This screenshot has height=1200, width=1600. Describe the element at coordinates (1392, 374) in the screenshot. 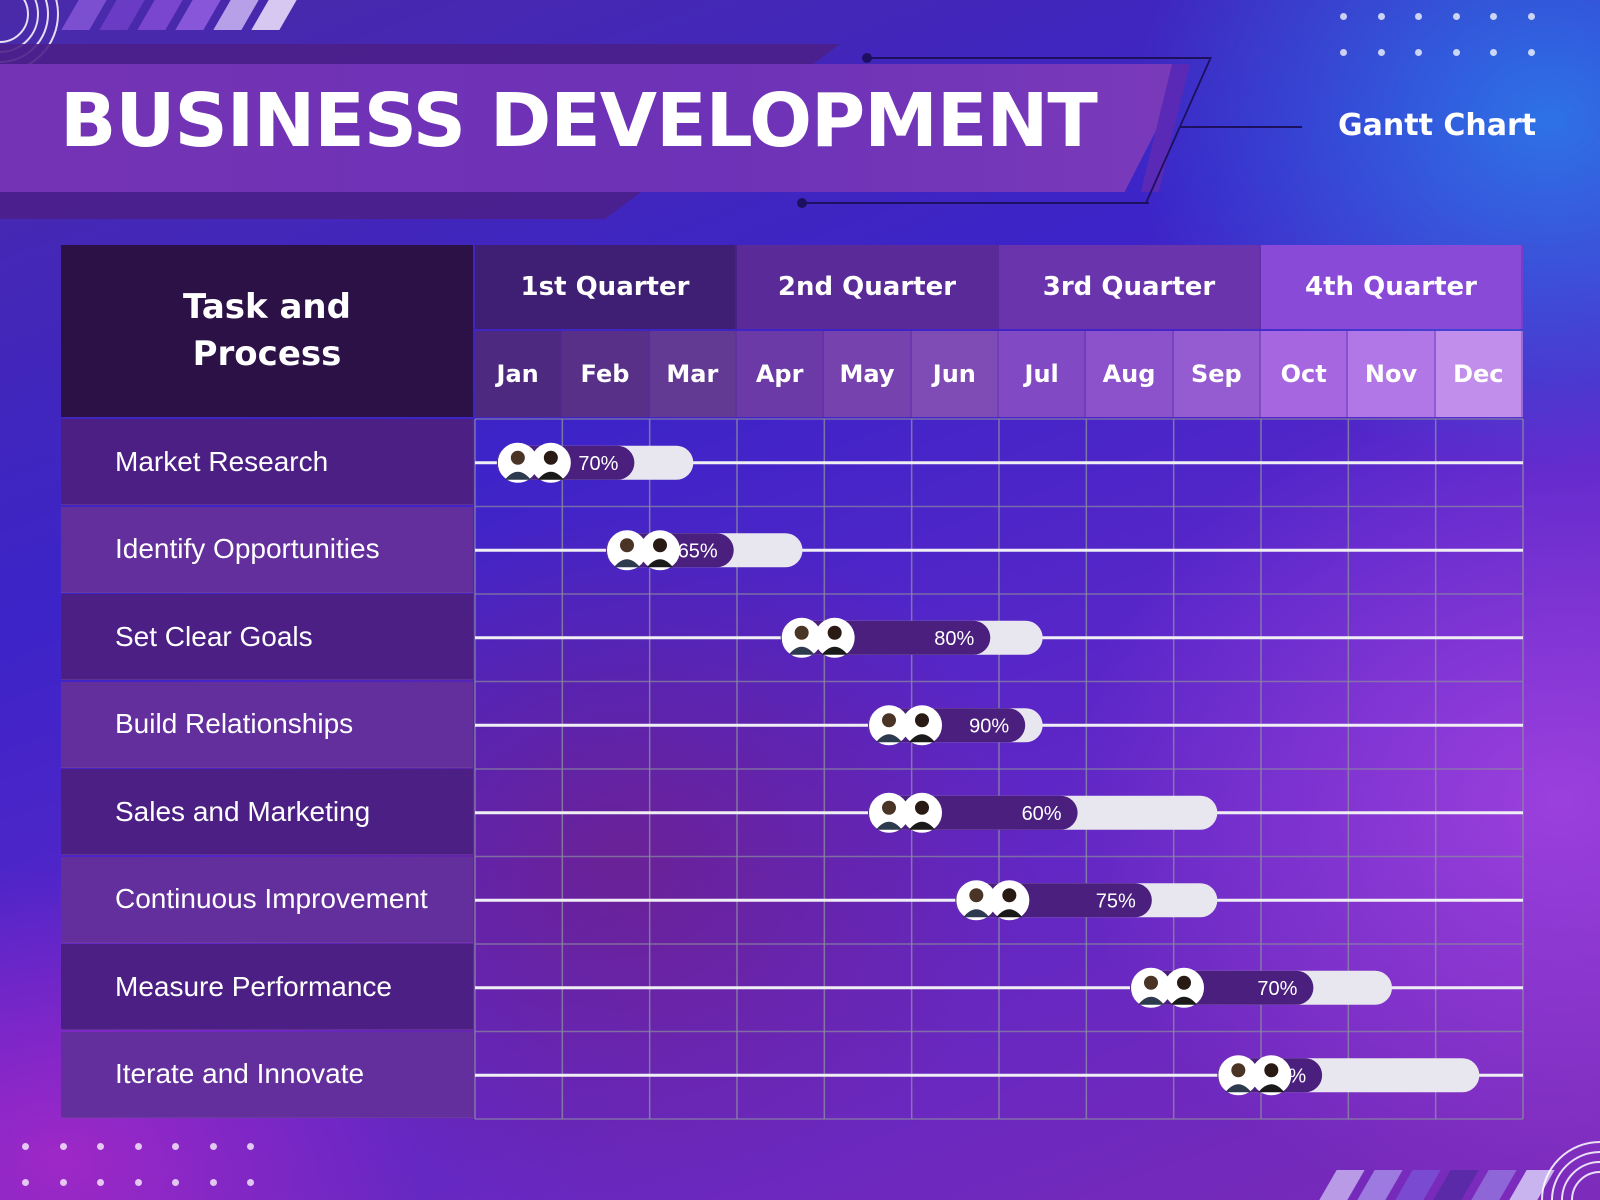

I see `month-header: Nov` at that location.